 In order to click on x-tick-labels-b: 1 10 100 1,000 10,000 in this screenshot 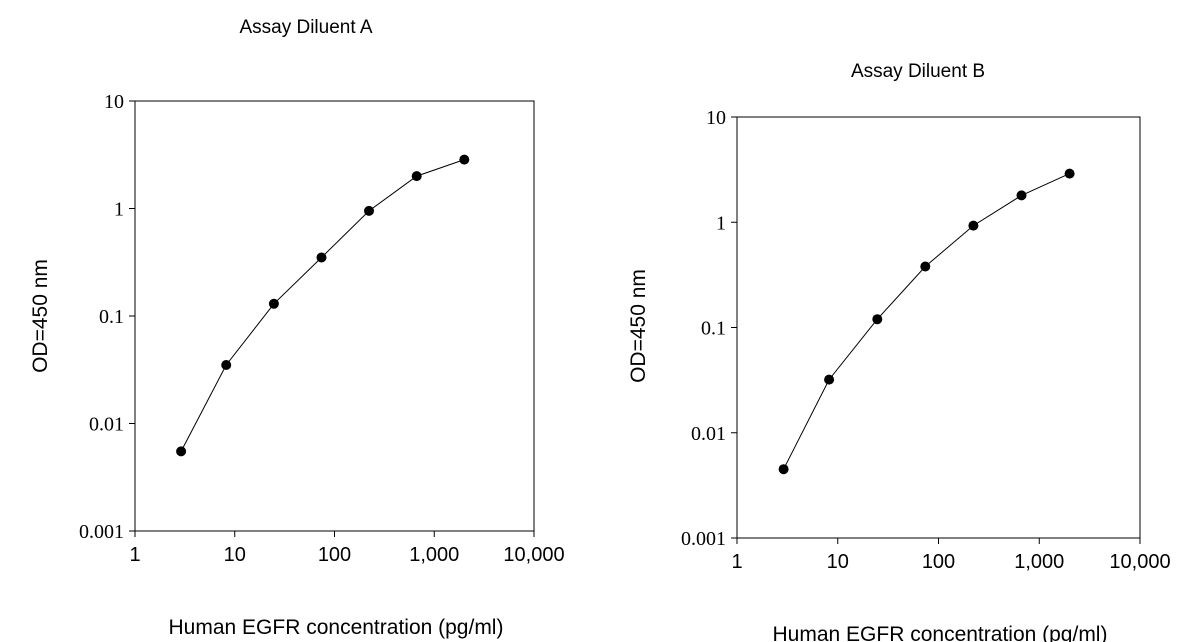, I will do `click(950, 562)`.